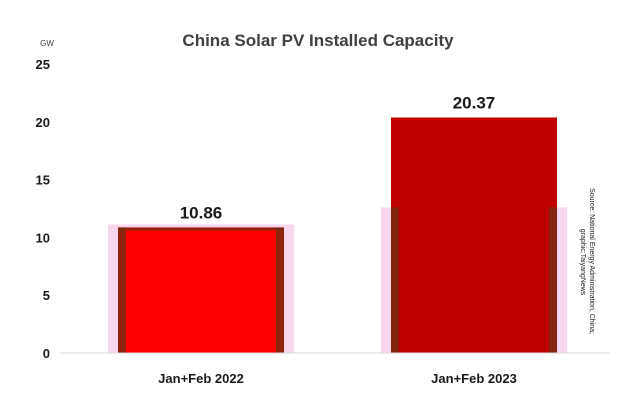 This screenshot has height=409, width=640. What do you see at coordinates (43, 180) in the screenshot?
I see `y-tick-label: 15` at bounding box center [43, 180].